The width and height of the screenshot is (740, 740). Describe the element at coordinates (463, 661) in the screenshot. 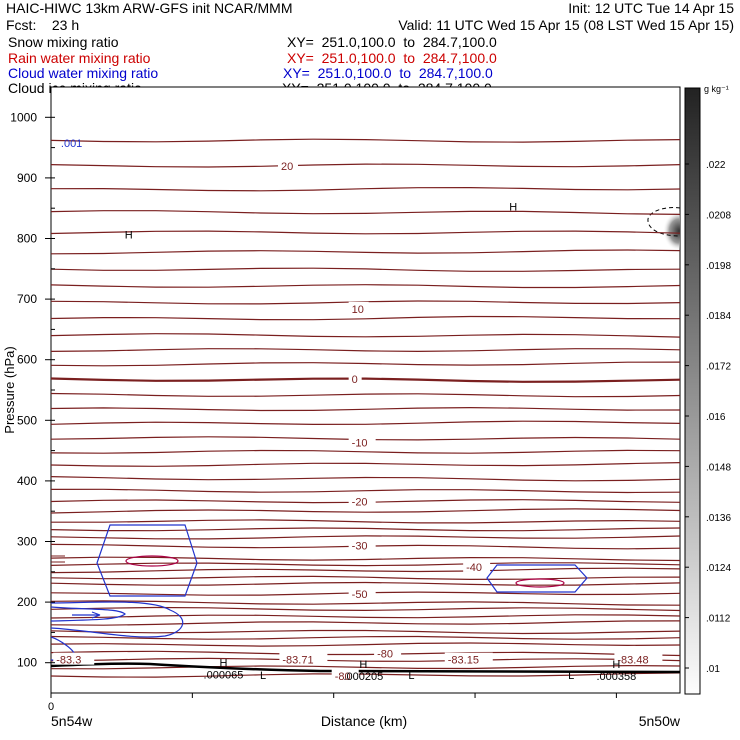

I see `temperature-label: -83.15` at that location.